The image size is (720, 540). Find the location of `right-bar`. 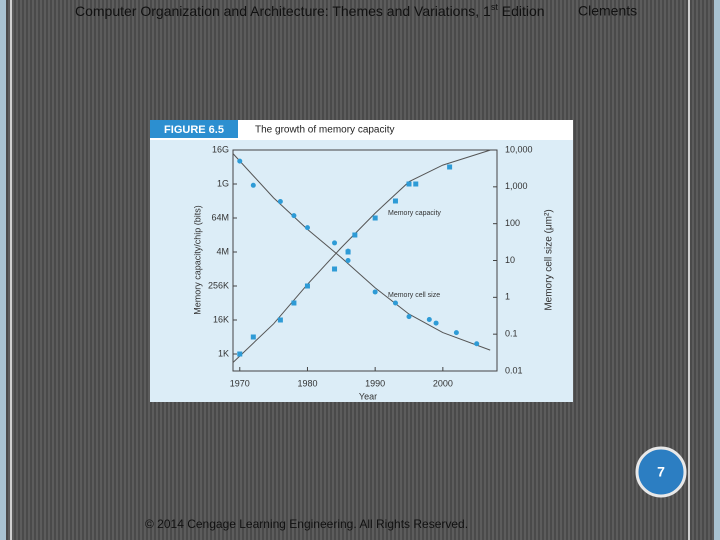

right-bar is located at coordinates (717, 270).